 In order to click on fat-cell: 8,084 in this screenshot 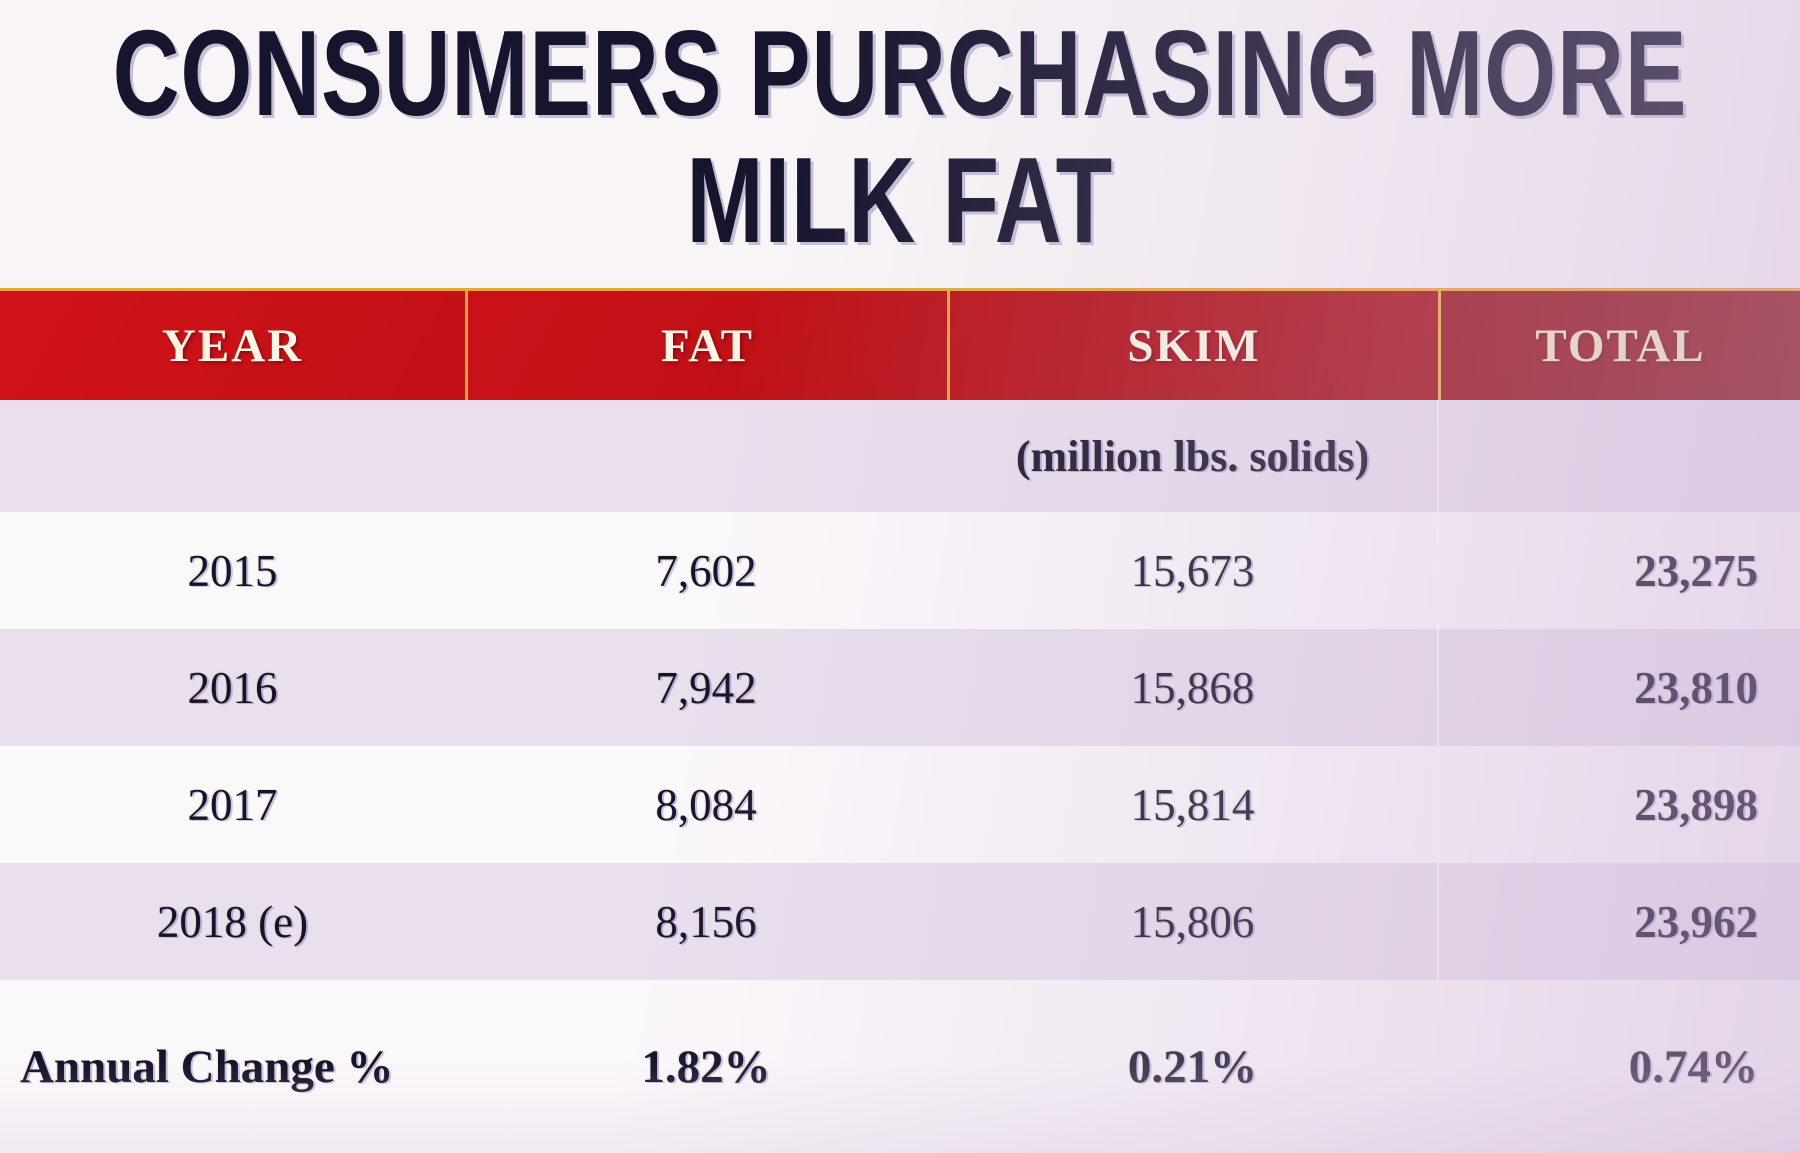, I will do `click(706, 804)`.